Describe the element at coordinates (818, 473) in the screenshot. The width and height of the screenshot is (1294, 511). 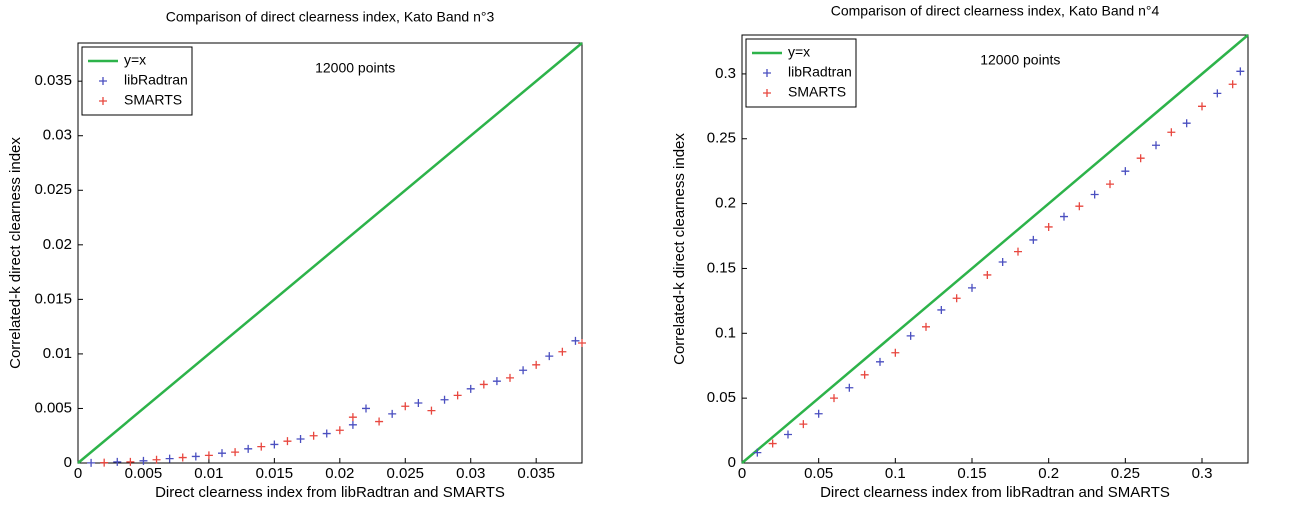
I see `x-tick-label: 0.05` at that location.